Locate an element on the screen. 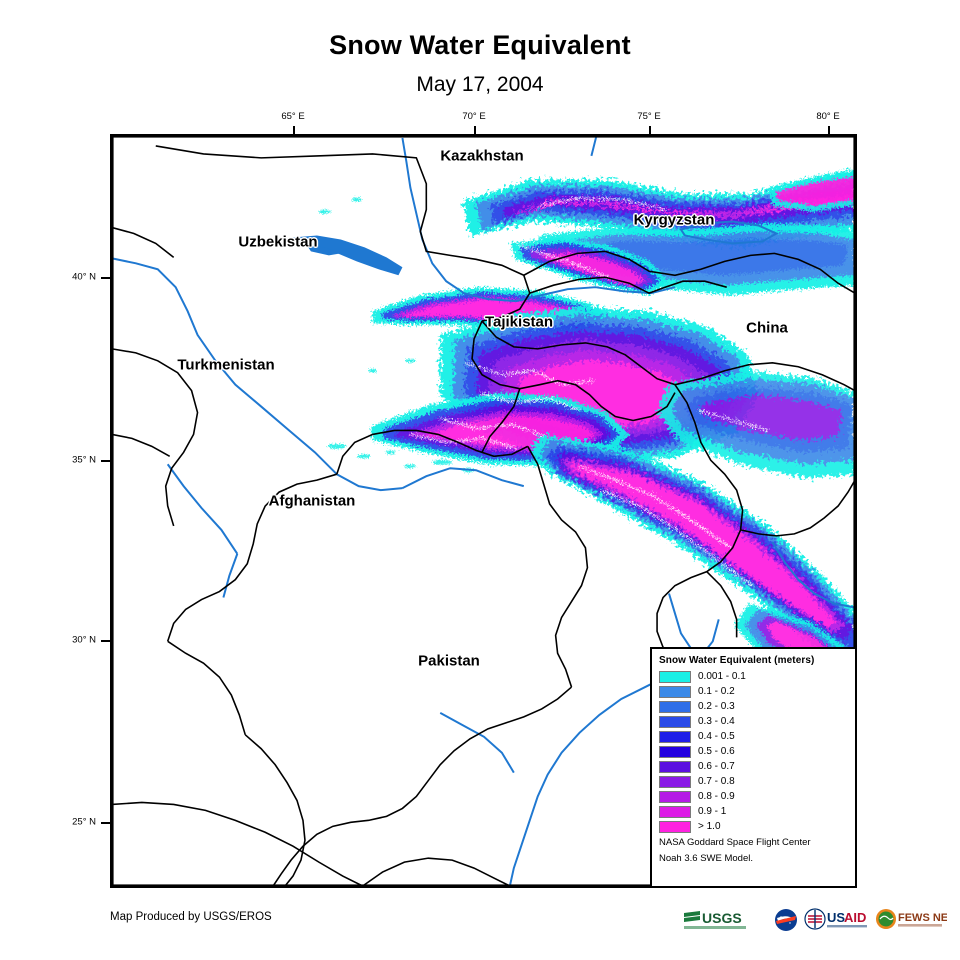  legend-label: 0.001 - 0.1 is located at coordinates (722, 676).